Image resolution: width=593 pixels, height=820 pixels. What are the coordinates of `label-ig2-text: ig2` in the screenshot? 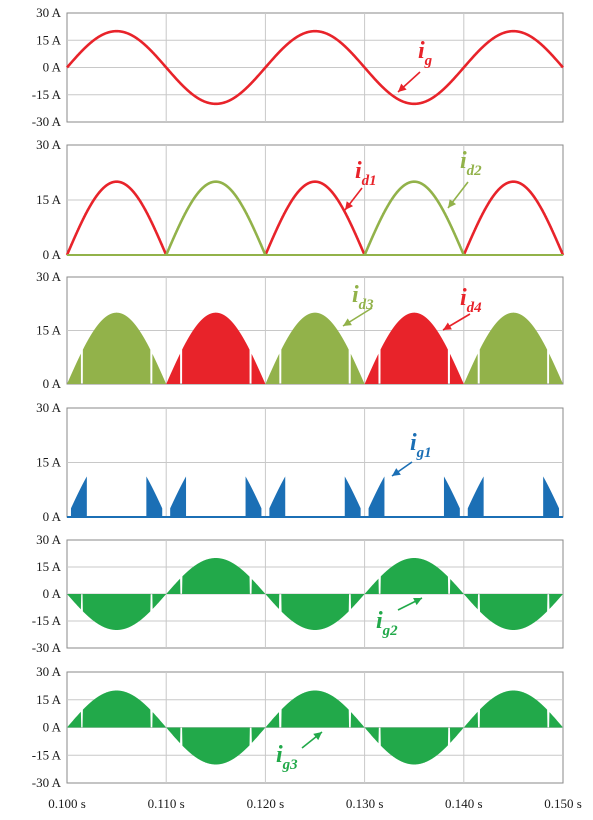 It's located at (387, 623).